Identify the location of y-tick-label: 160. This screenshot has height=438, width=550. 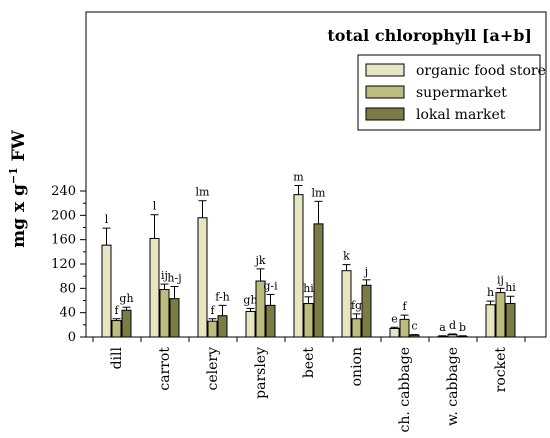
(63, 240).